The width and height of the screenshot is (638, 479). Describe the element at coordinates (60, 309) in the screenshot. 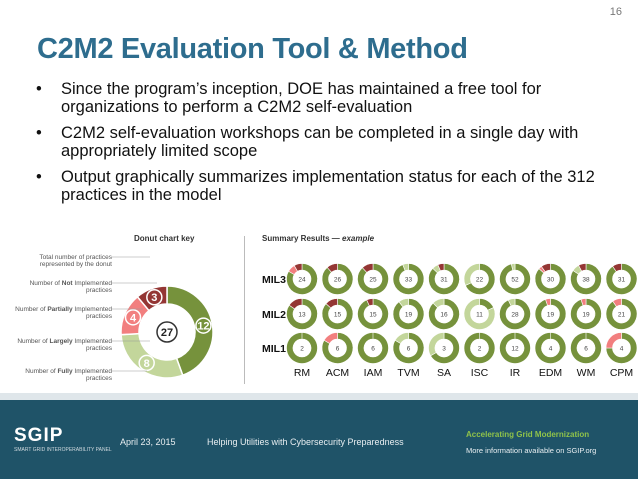

I see `key-label-partially-bold: Partially` at that location.